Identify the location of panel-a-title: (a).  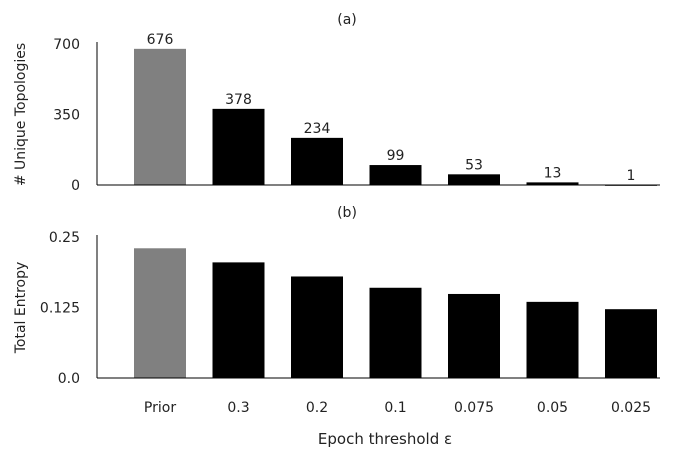
(347, 20).